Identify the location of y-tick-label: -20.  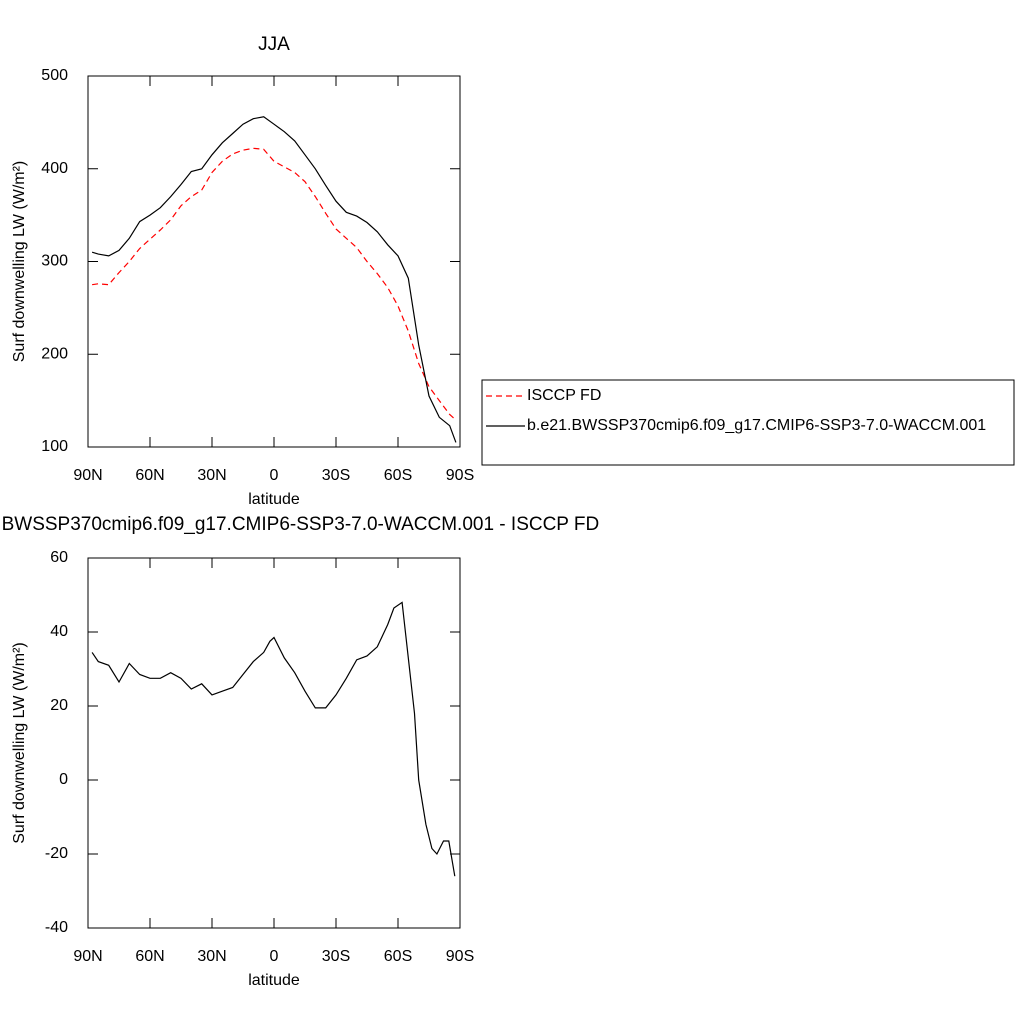
(56, 853).